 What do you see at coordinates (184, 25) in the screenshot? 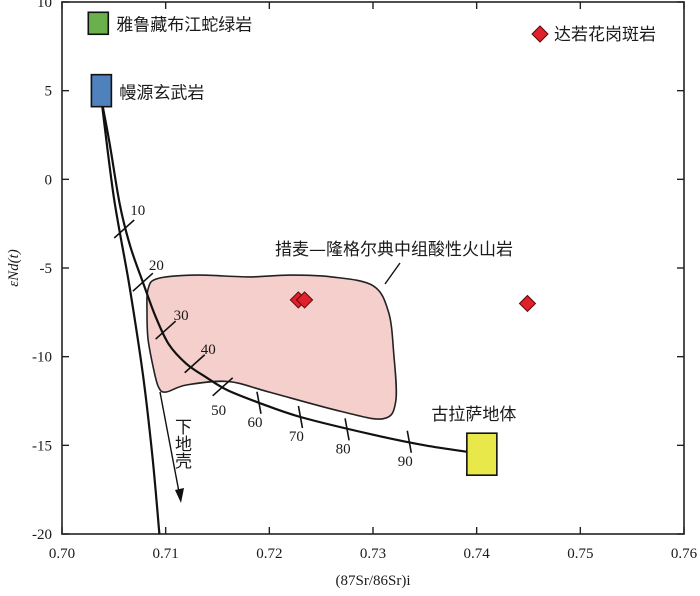
I see `endmember-label: 雅鲁藏布江蛇绿岩` at bounding box center [184, 25].